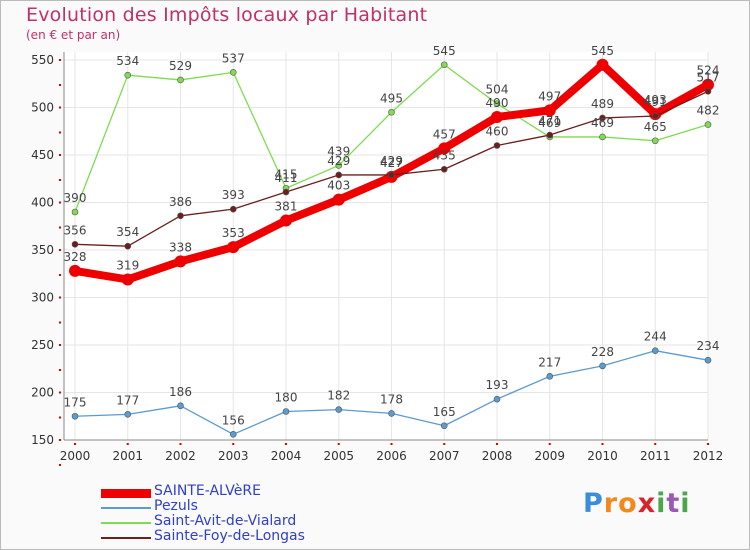  I want to click on x-tick-label: 2009, so click(549, 456).